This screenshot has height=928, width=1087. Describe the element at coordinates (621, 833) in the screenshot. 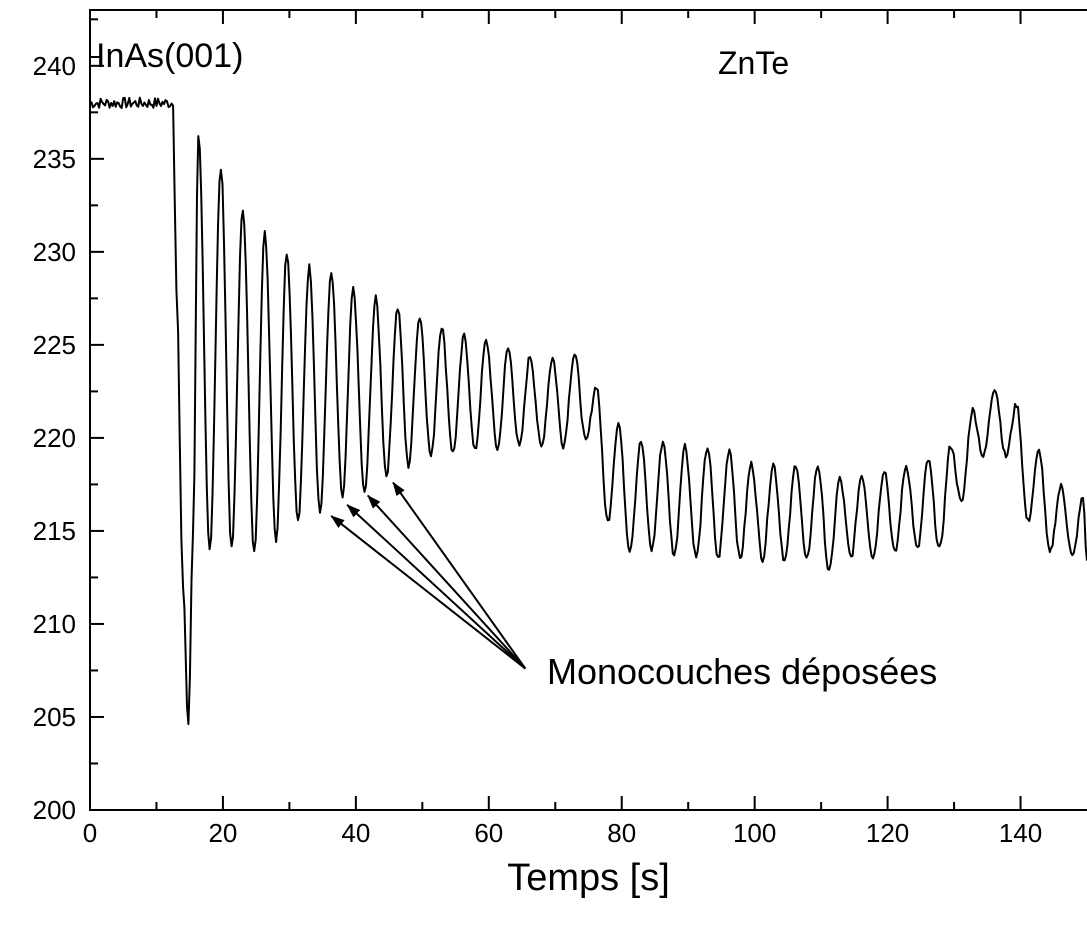

I see `x-tick-label: 80` at that location.